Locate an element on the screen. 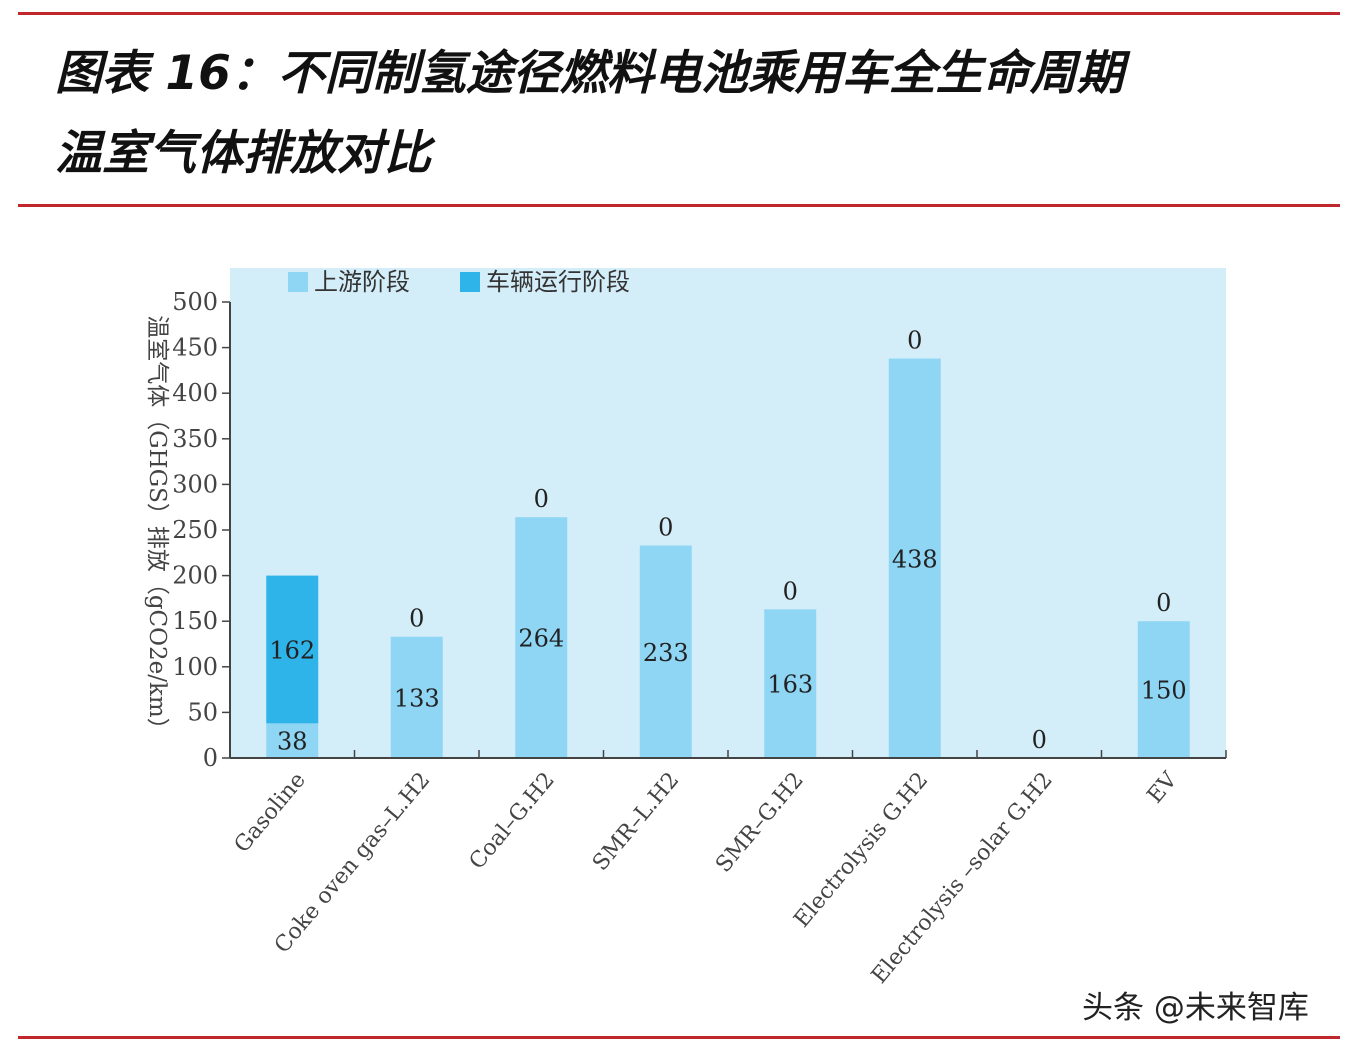 The image size is (1360, 1050). watermark: 头条 @未来智库 is located at coordinates (1195, 1008).